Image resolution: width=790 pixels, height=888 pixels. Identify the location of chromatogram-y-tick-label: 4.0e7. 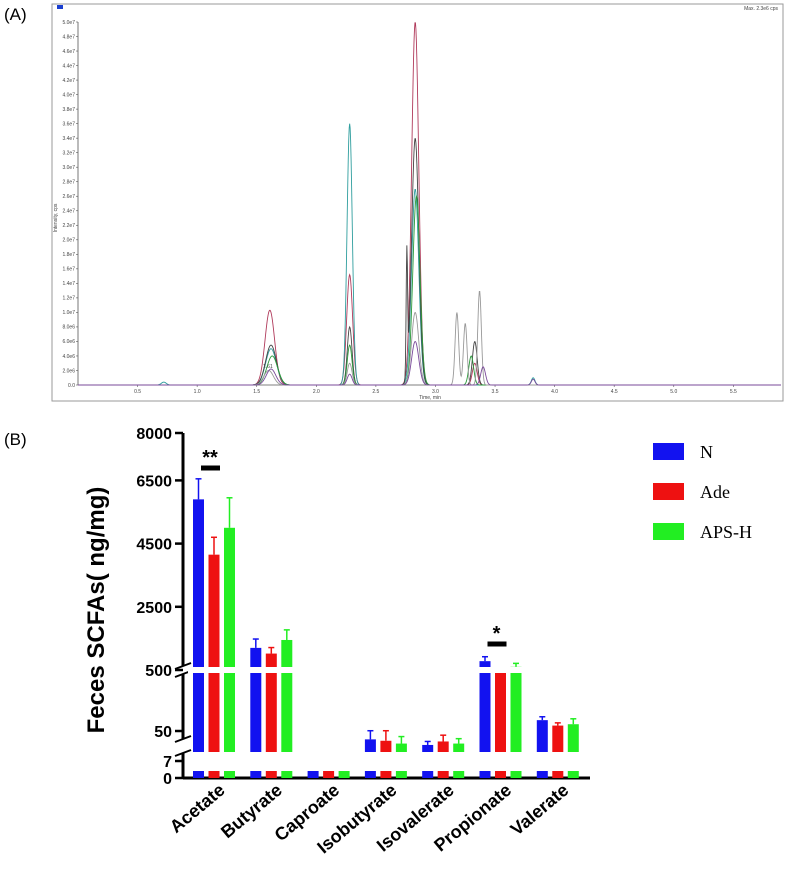
(68, 95).